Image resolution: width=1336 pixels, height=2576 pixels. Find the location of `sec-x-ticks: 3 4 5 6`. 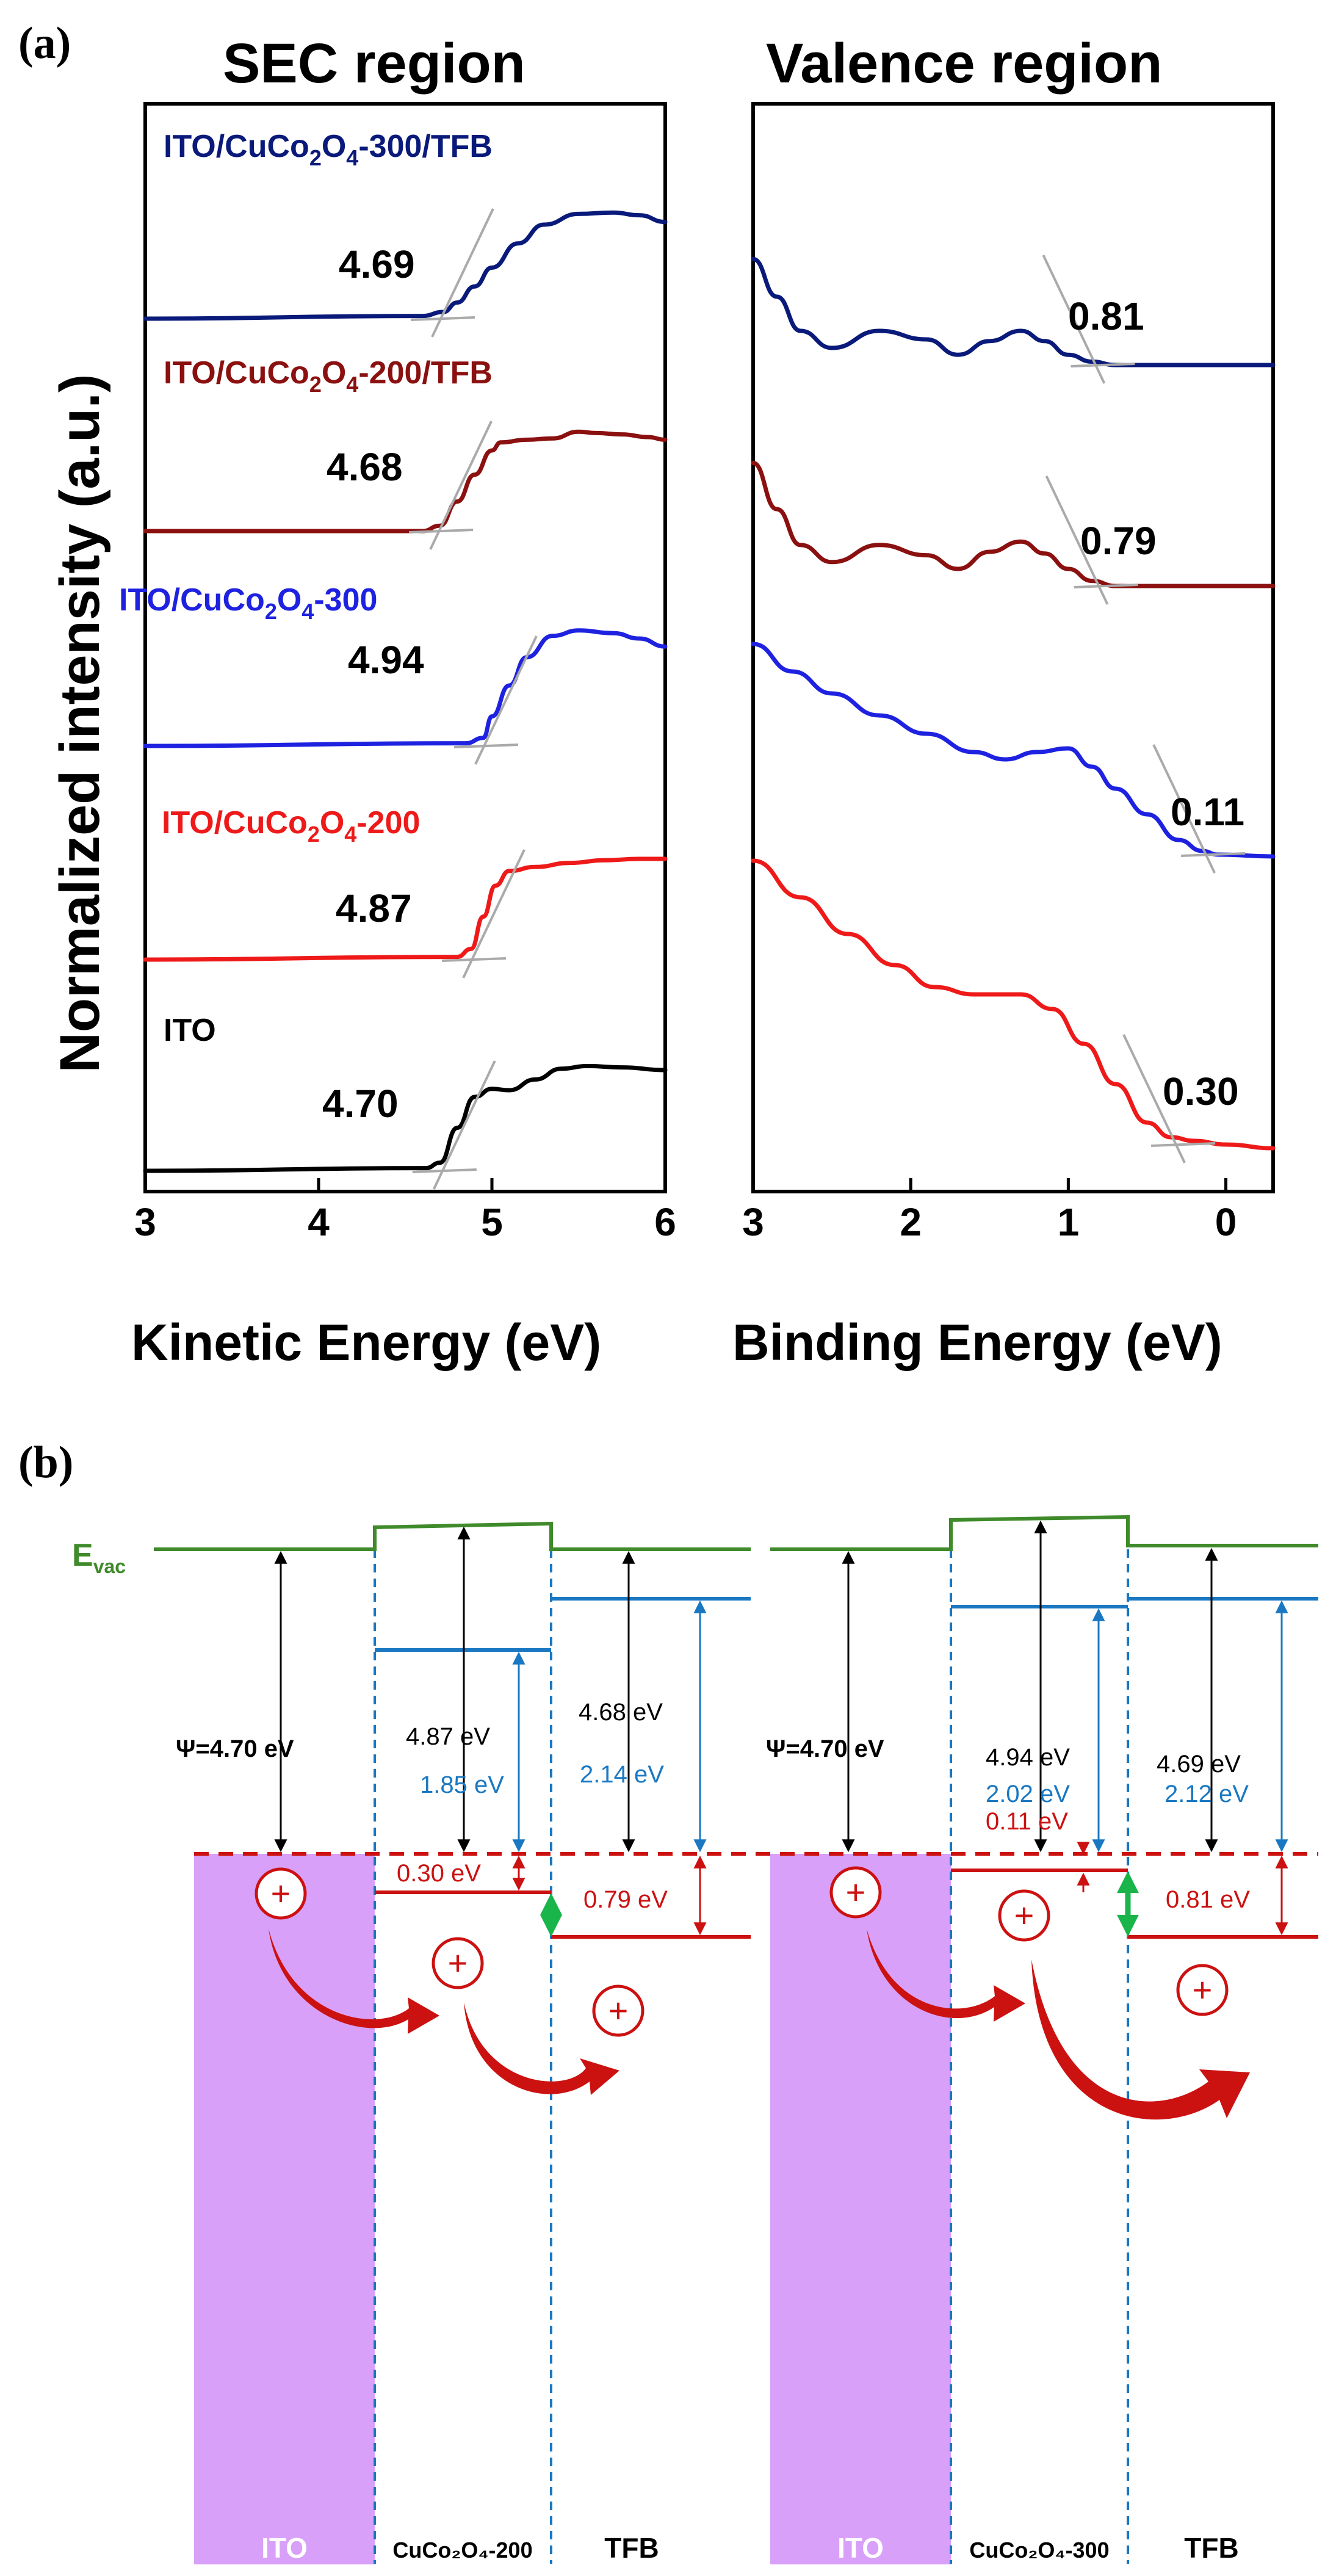

sec-x-ticks: 3 4 5 6 is located at coordinates (405, 1211).